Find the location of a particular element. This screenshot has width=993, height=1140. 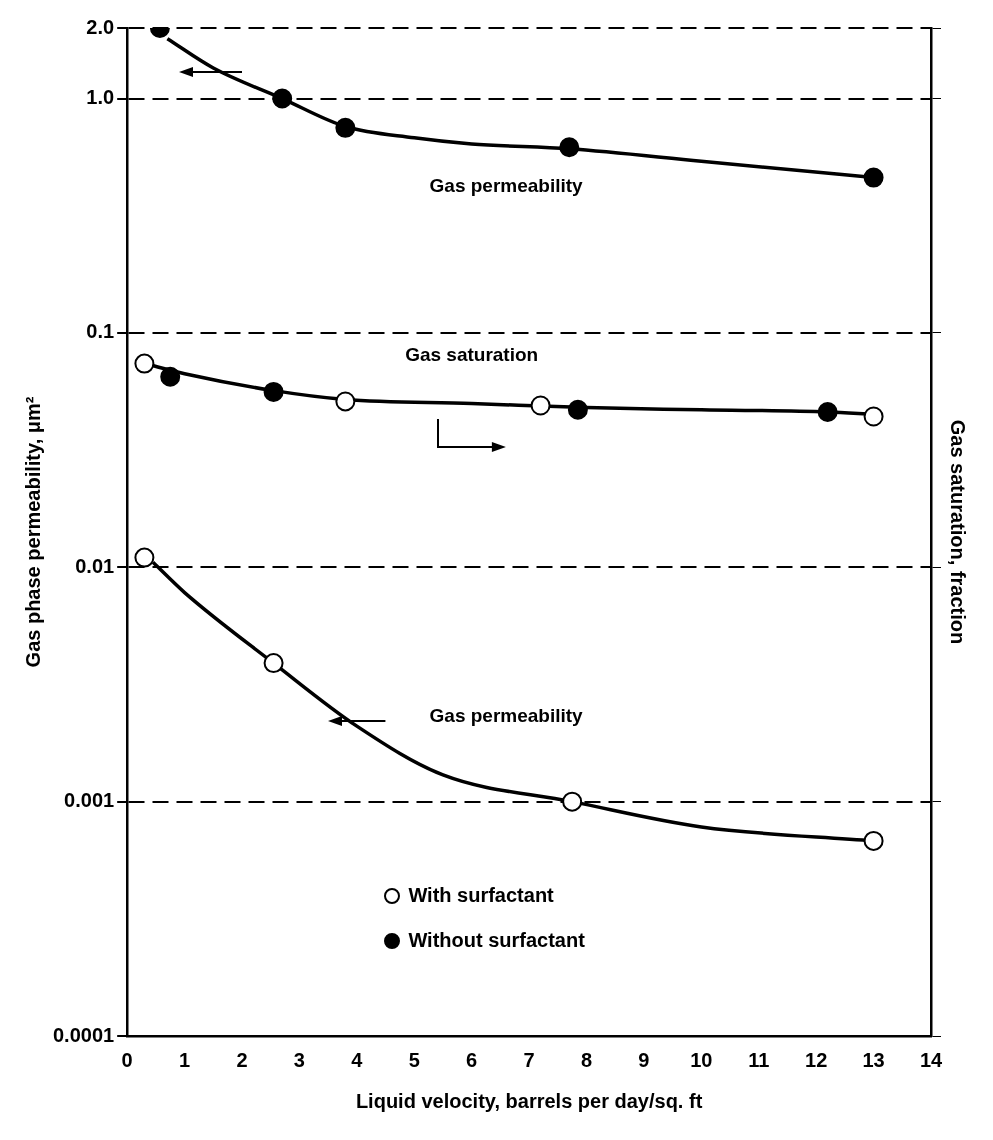

y-tick-label: 0.1 is located at coordinates (100, 331).